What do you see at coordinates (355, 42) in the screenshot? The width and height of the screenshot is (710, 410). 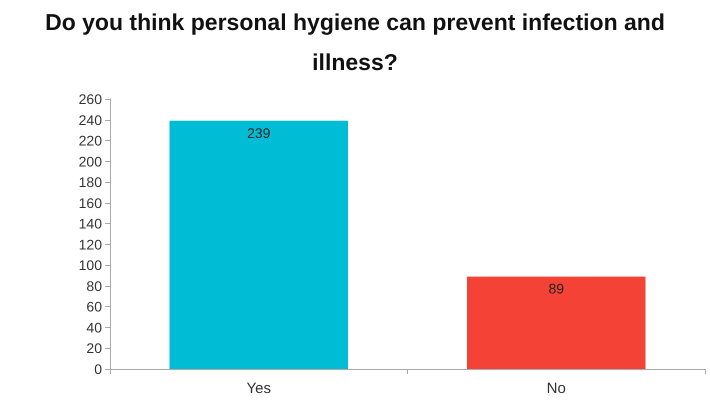 I see `chart-title: Do you think personal hygiene can prevent infection and illness?` at bounding box center [355, 42].